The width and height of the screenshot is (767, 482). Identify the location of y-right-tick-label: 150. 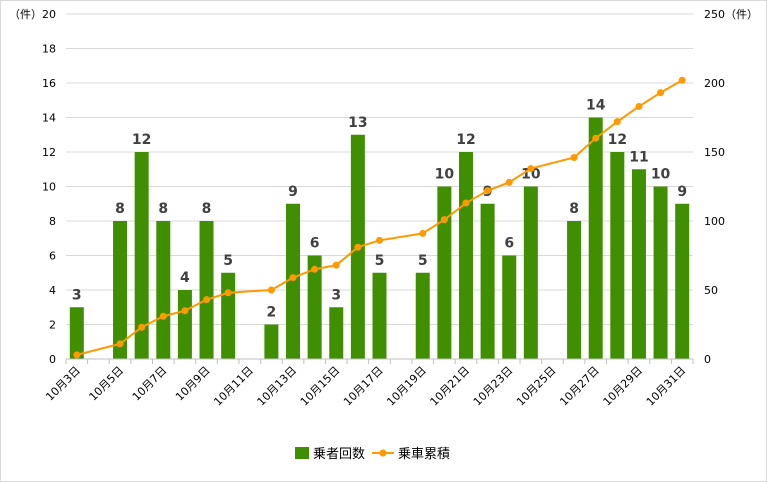
(714, 152).